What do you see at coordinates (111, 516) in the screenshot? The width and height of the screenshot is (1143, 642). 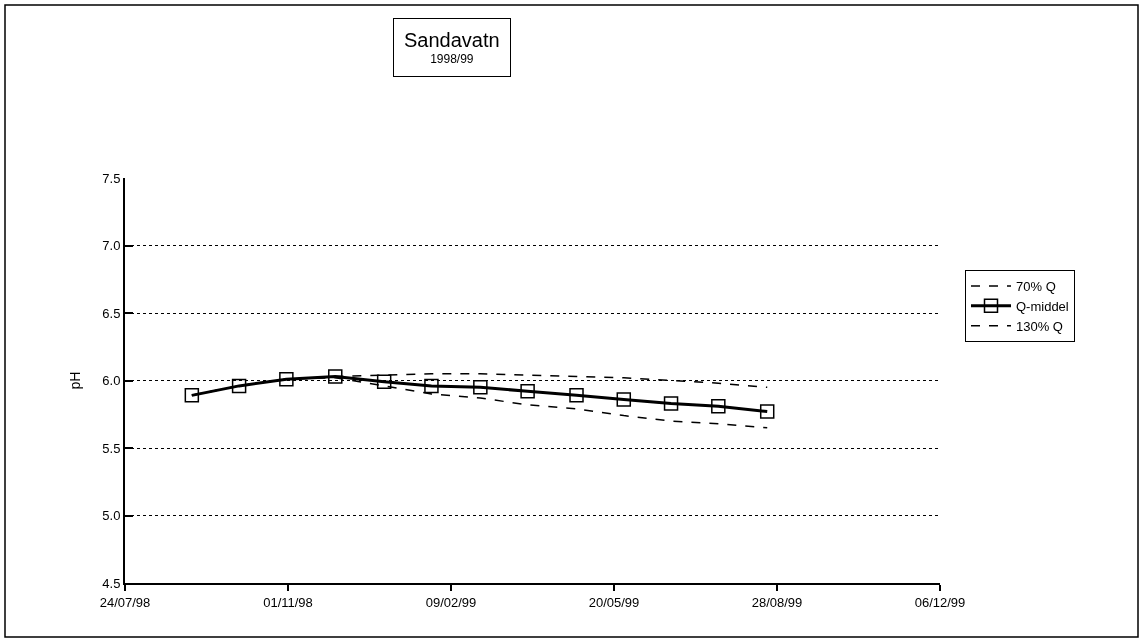 I see `y-tick-label: 5.0` at bounding box center [111, 516].